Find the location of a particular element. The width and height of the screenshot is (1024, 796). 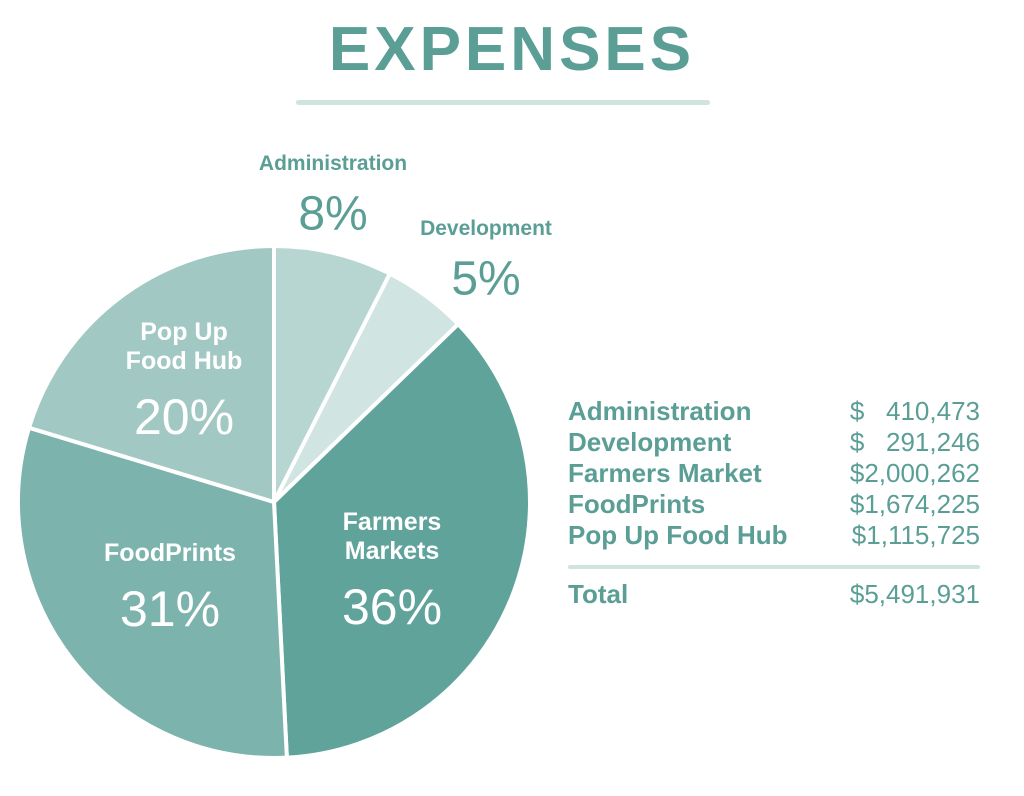

row-label: FoodPrints is located at coordinates (637, 504).